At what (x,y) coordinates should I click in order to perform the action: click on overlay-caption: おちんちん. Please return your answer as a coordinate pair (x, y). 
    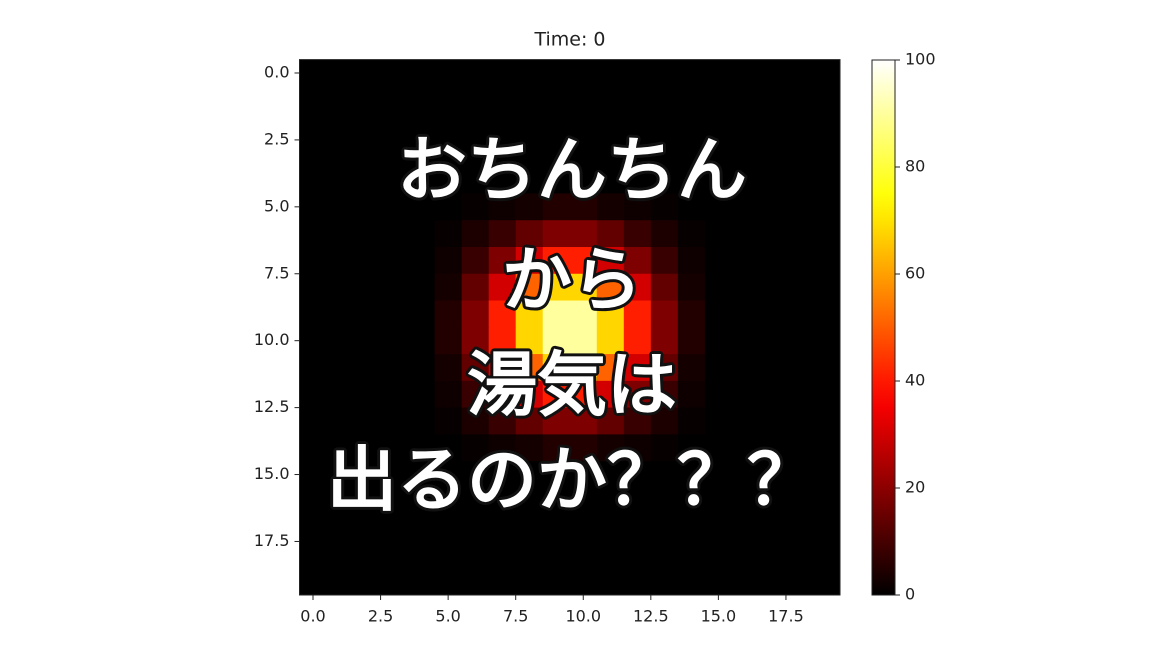
    Looking at the image, I should click on (572, 170).